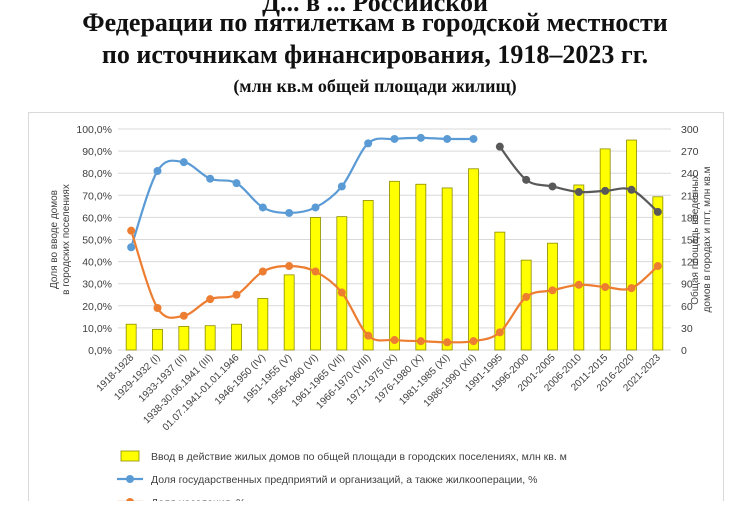  Describe the element at coordinates (97, 263) in the screenshot. I see `left-axis-tick-label: 40,0%` at that location.